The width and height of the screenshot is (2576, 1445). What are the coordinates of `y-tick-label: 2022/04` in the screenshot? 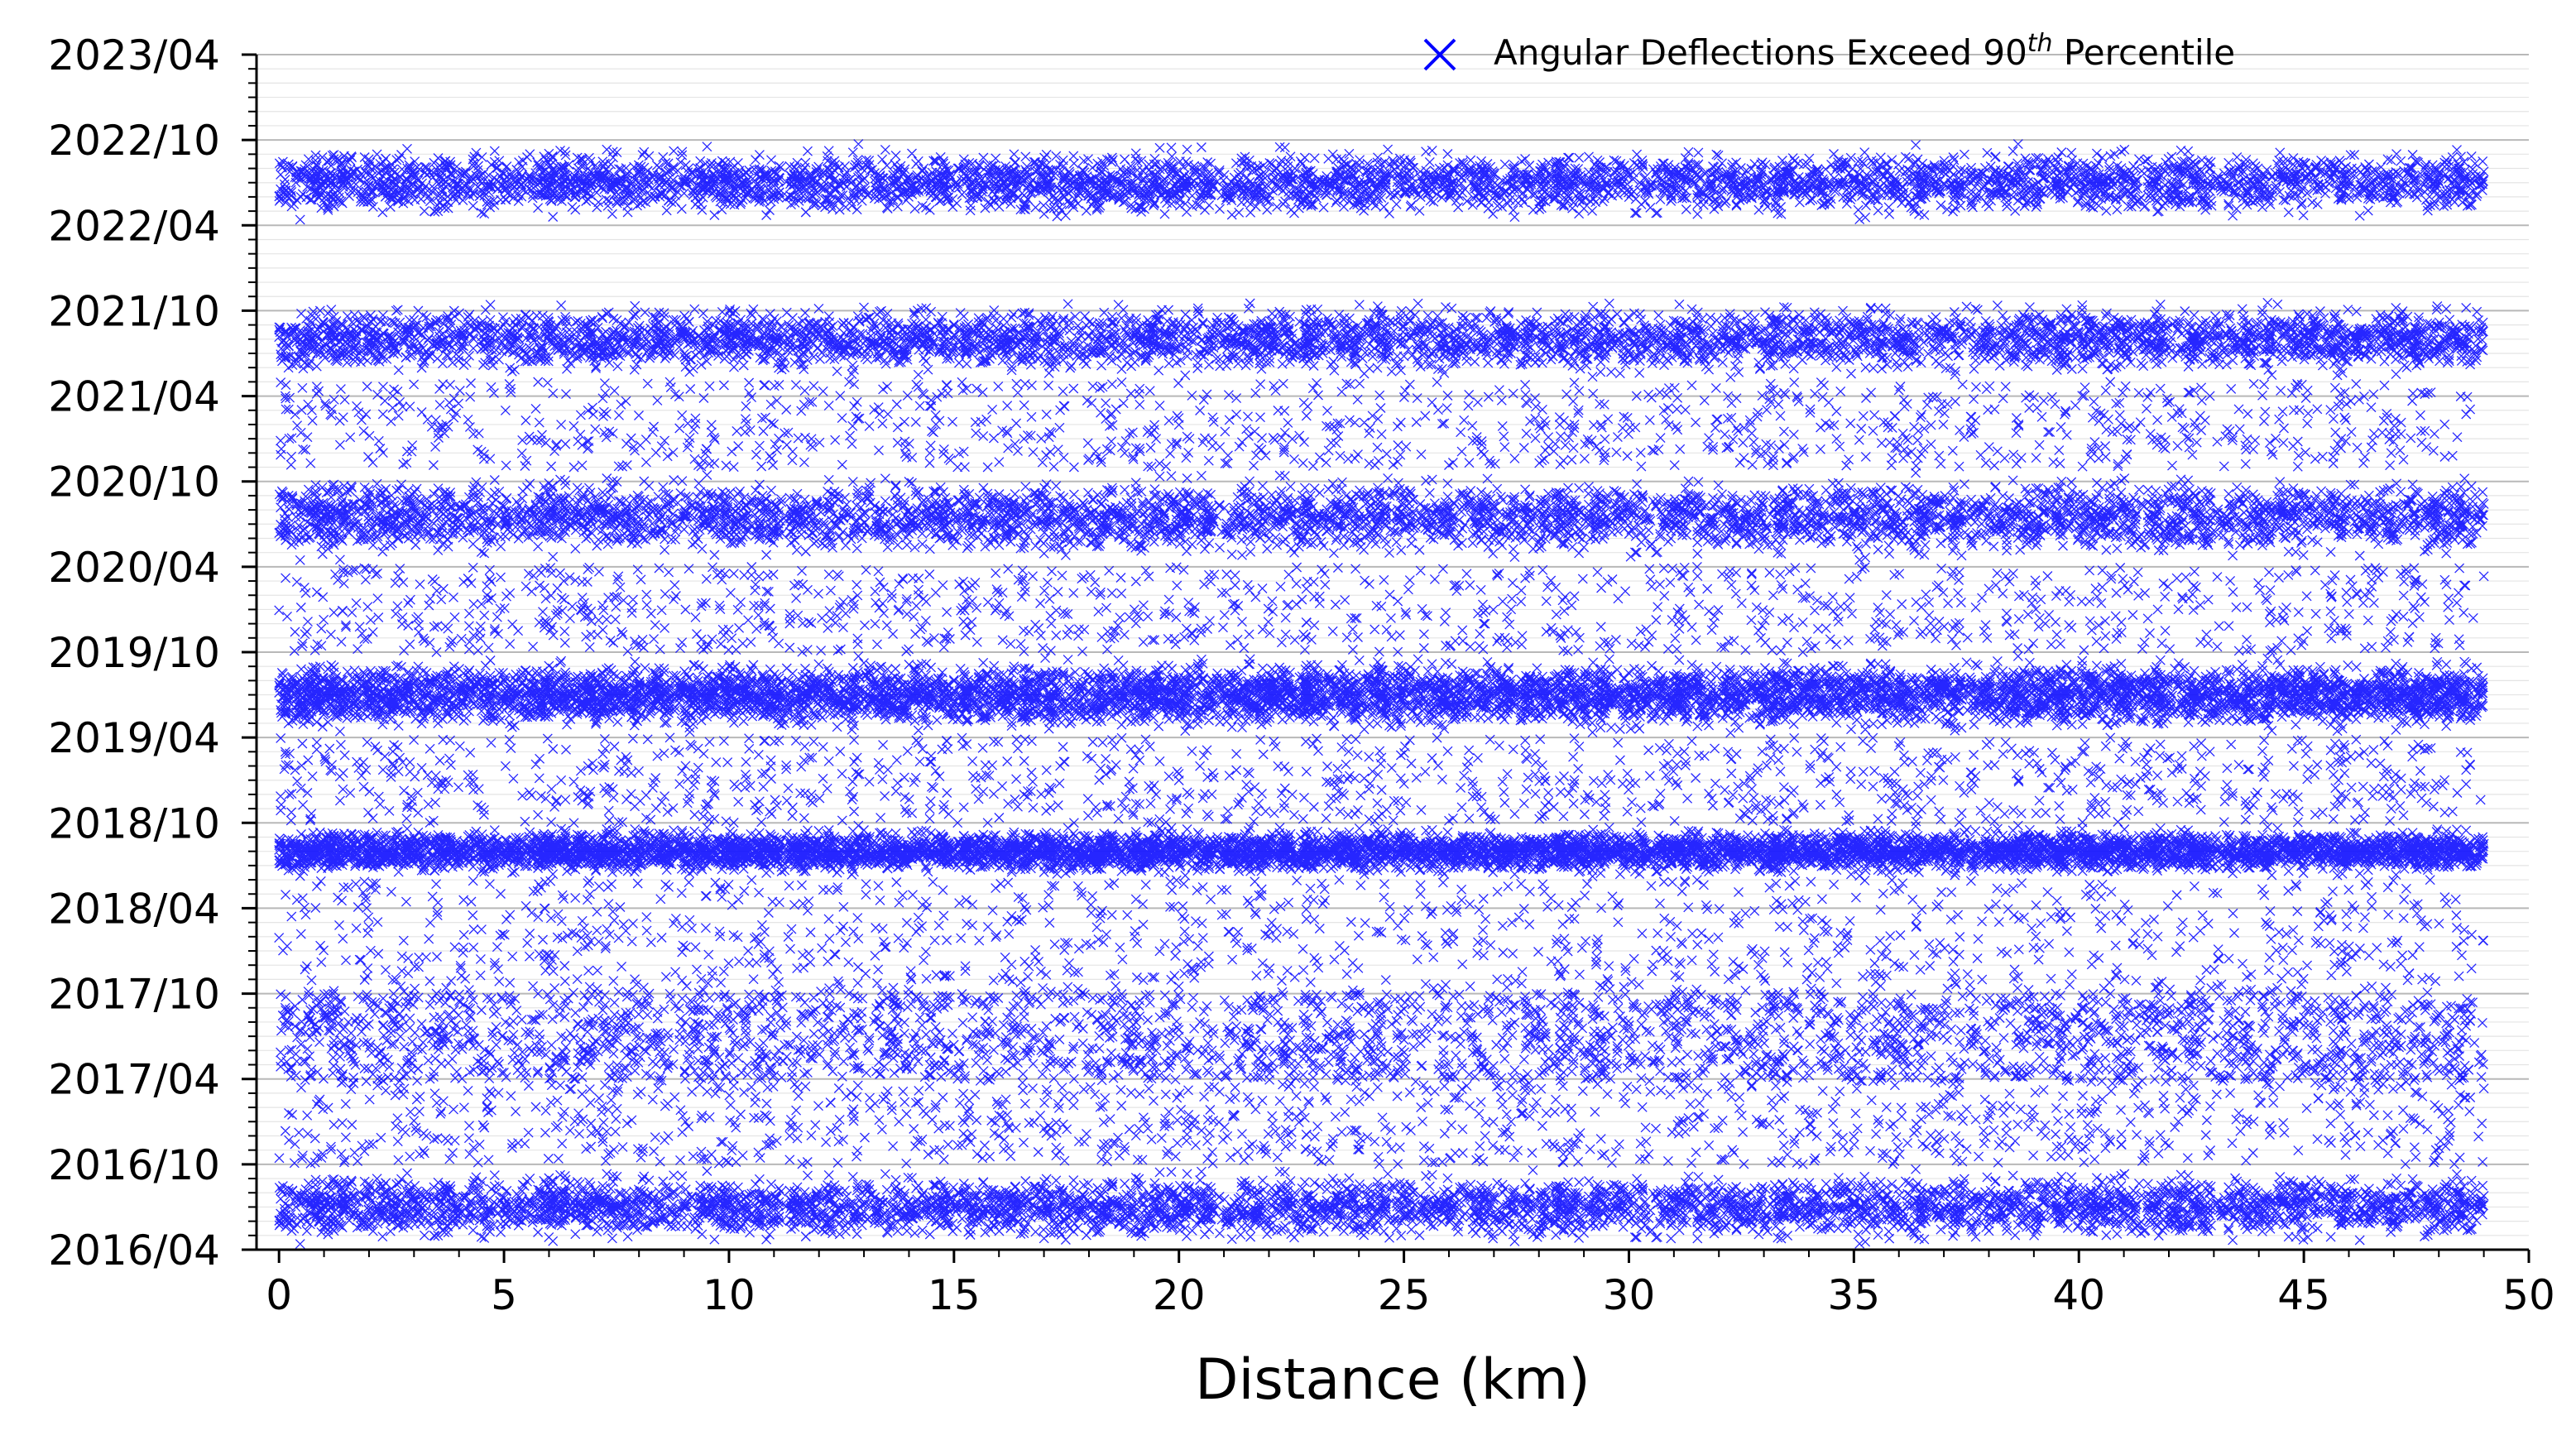 It's located at (134, 226).